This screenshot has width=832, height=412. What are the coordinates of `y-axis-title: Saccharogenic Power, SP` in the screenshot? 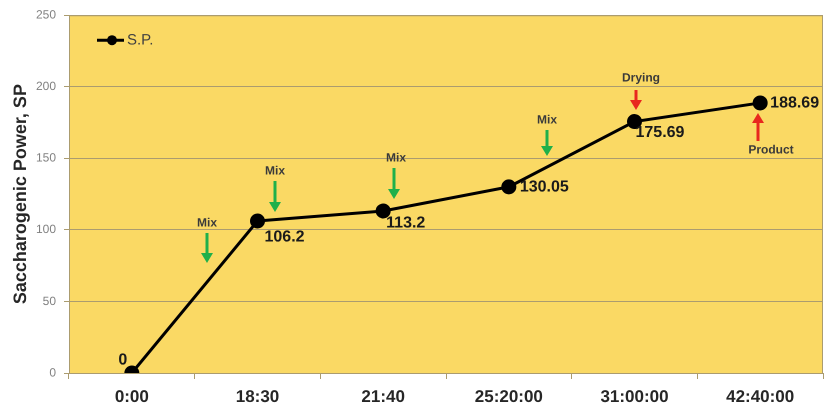 It's located at (20, 194).